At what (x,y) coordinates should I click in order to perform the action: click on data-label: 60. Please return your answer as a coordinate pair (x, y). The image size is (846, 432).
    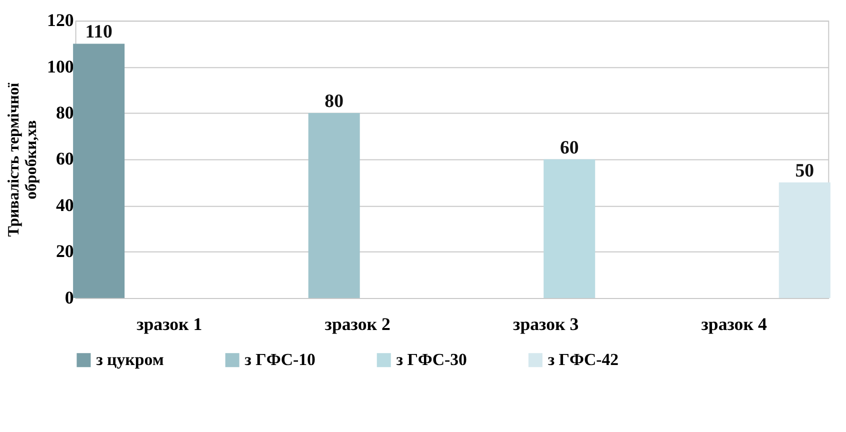
    Looking at the image, I should click on (569, 147).